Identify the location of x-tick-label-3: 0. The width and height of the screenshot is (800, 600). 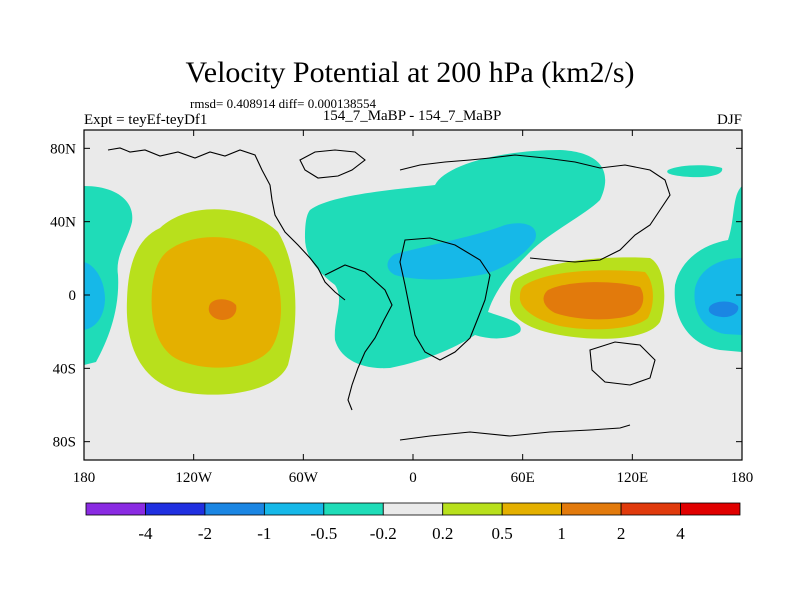
(413, 478).